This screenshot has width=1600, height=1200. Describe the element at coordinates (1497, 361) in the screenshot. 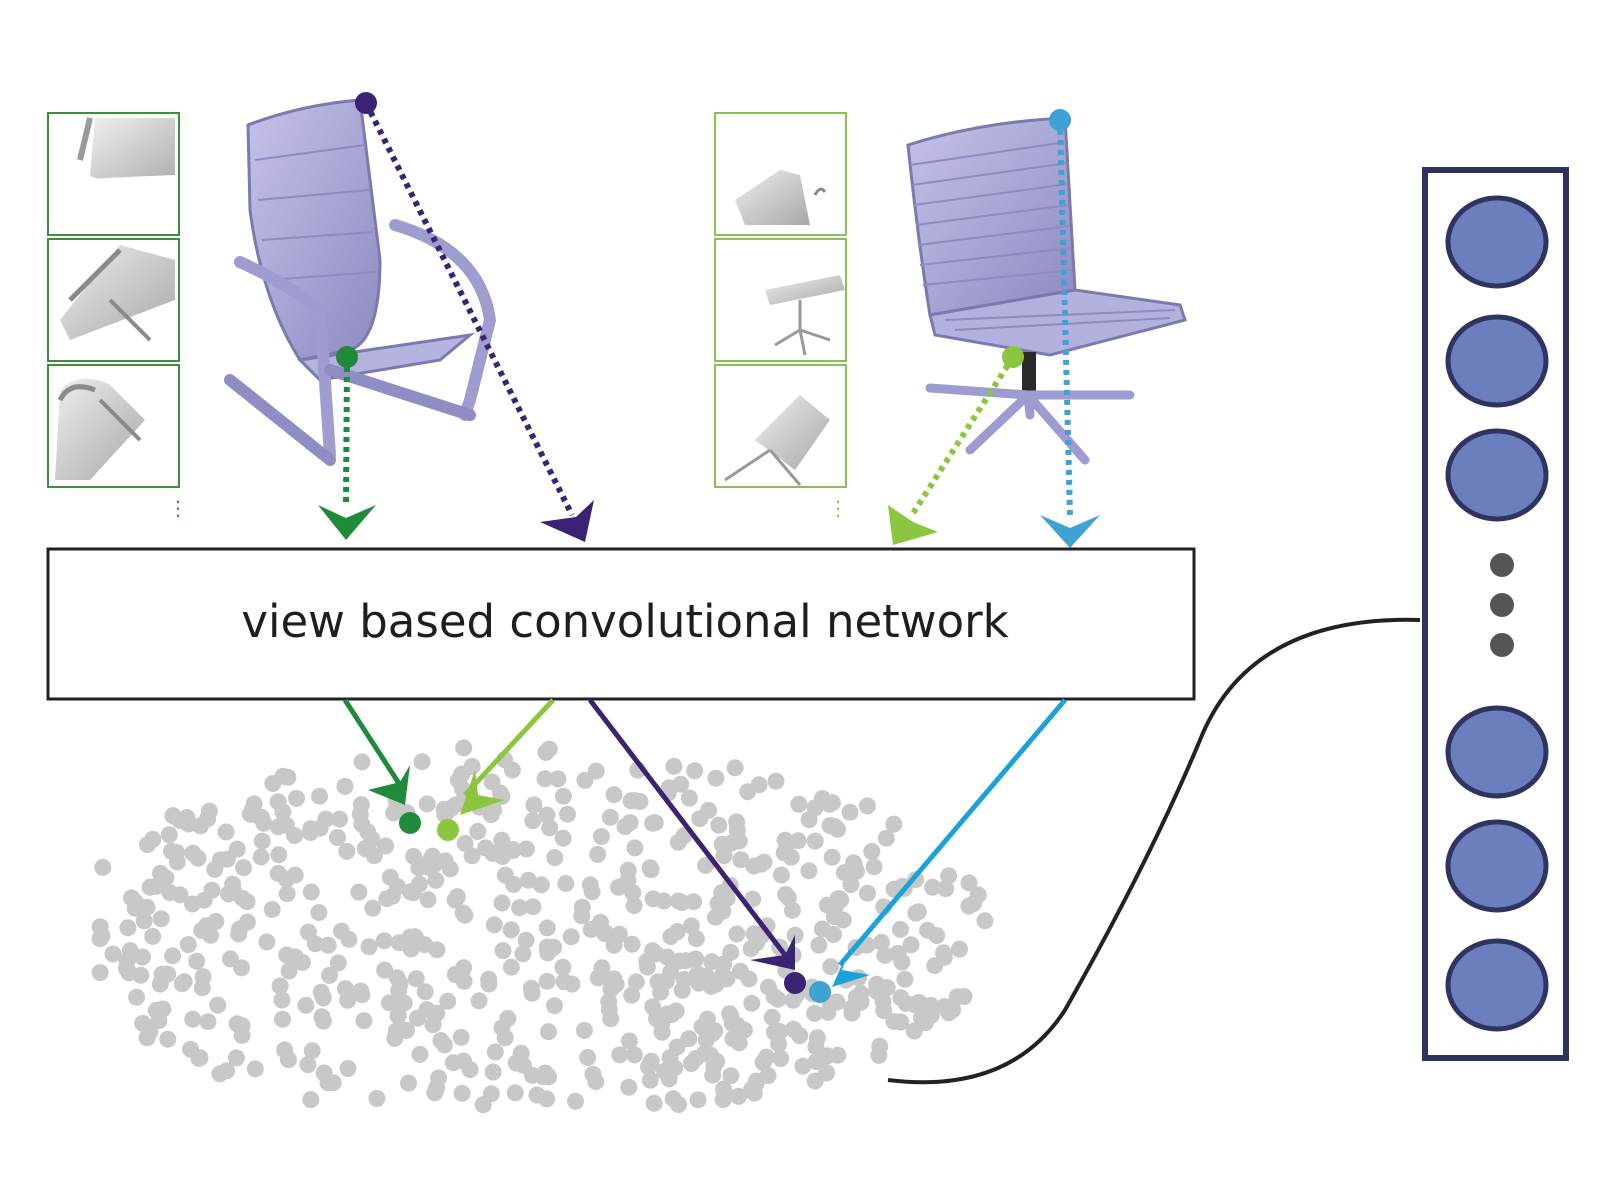

I see `neuron-icon` at that location.